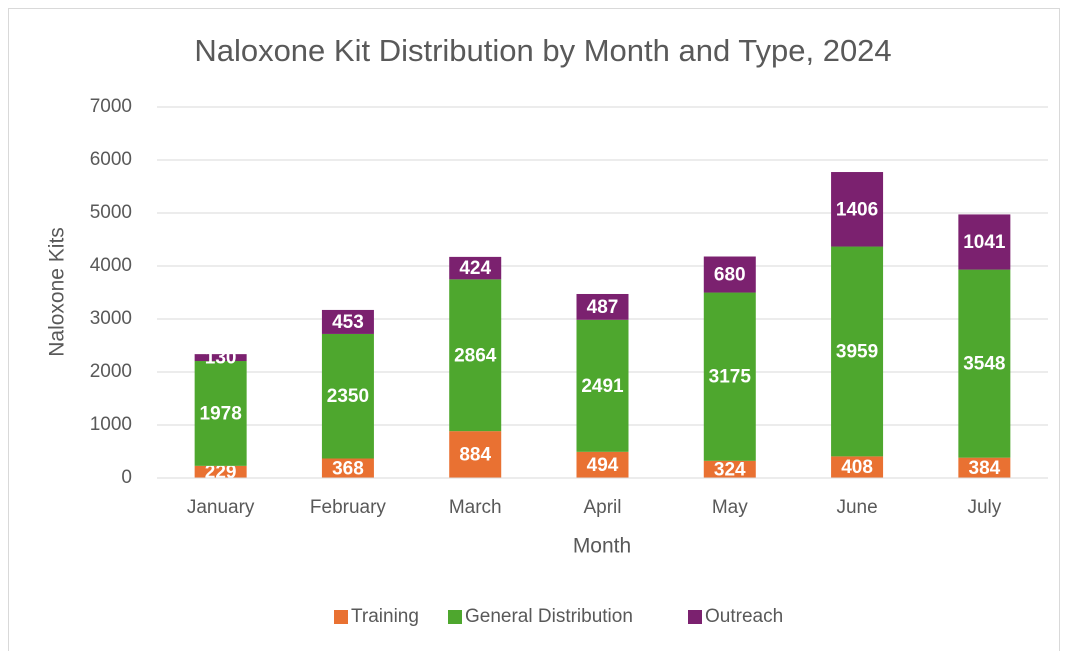 Image resolution: width=1068 pixels, height=651 pixels. I want to click on legend-label: General Distribution, so click(549, 616).